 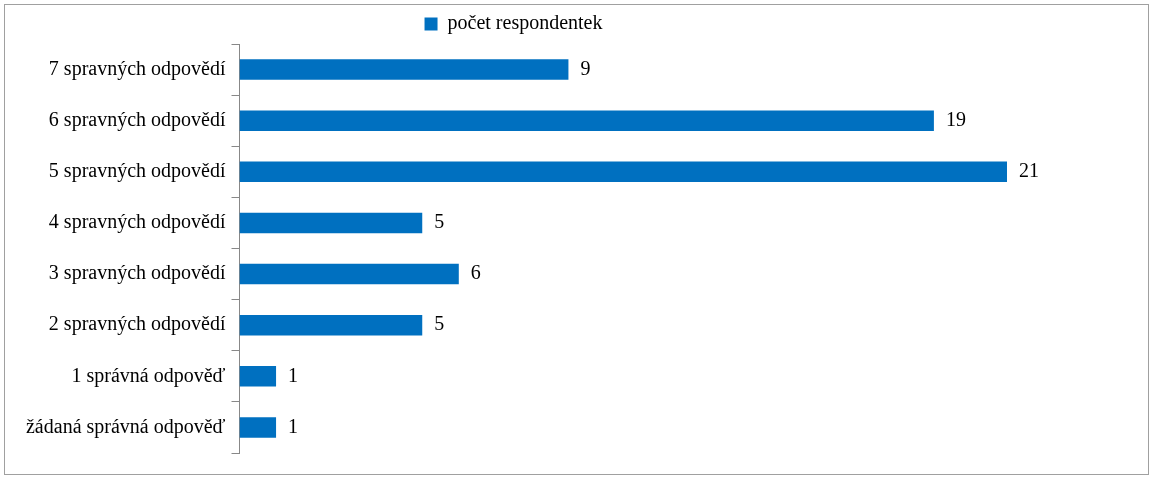 I want to click on y-tick-label: 3 spravných odpovědí, so click(x=137, y=273).